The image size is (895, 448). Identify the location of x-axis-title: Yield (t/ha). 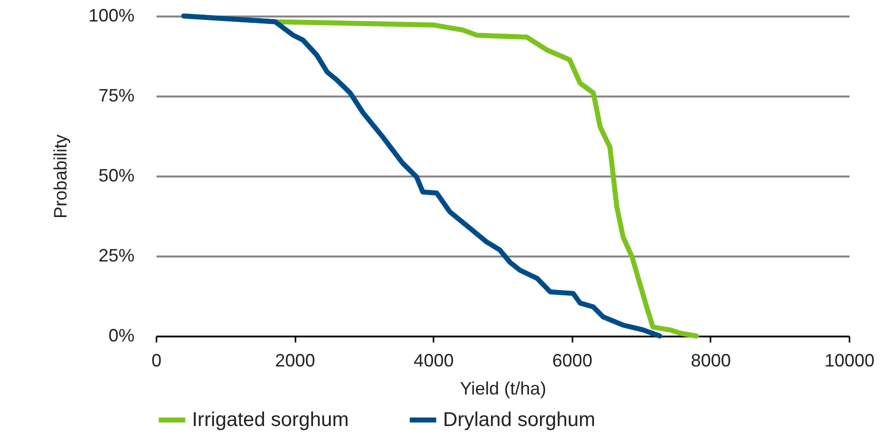
(503, 388).